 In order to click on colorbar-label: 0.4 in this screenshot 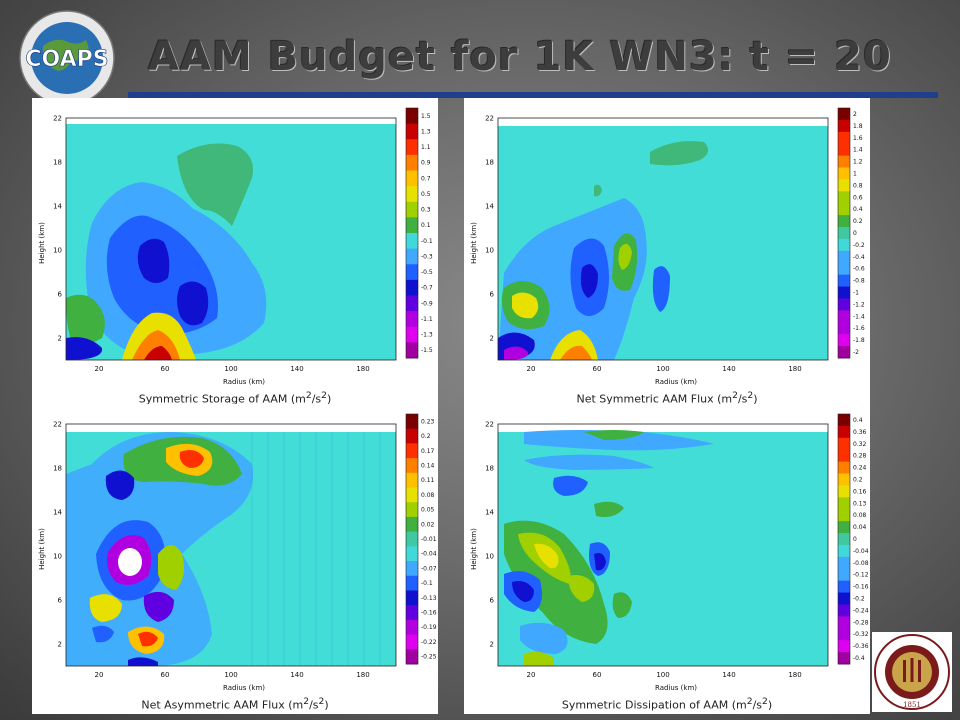, I will do `click(858, 420)`.